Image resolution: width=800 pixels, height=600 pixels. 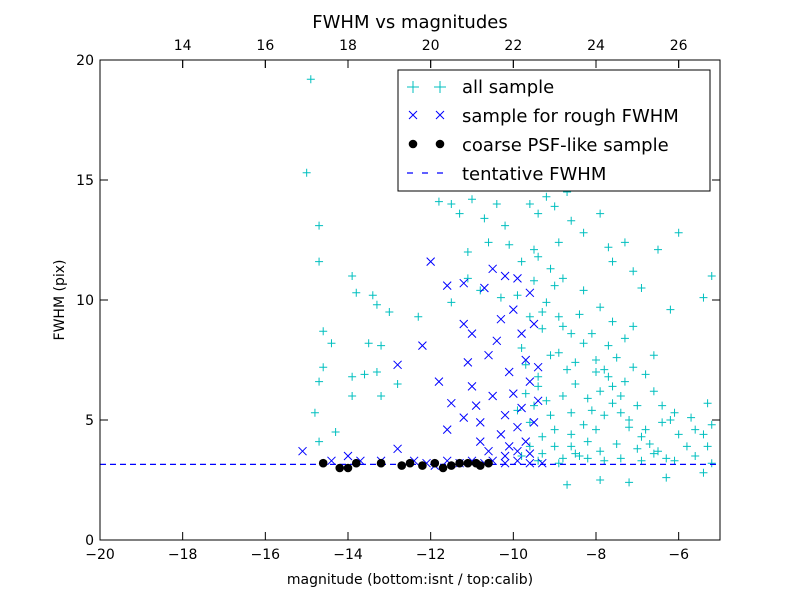 What do you see at coordinates (89, 421) in the screenshot?
I see `y-tick-label-1: 5` at bounding box center [89, 421].